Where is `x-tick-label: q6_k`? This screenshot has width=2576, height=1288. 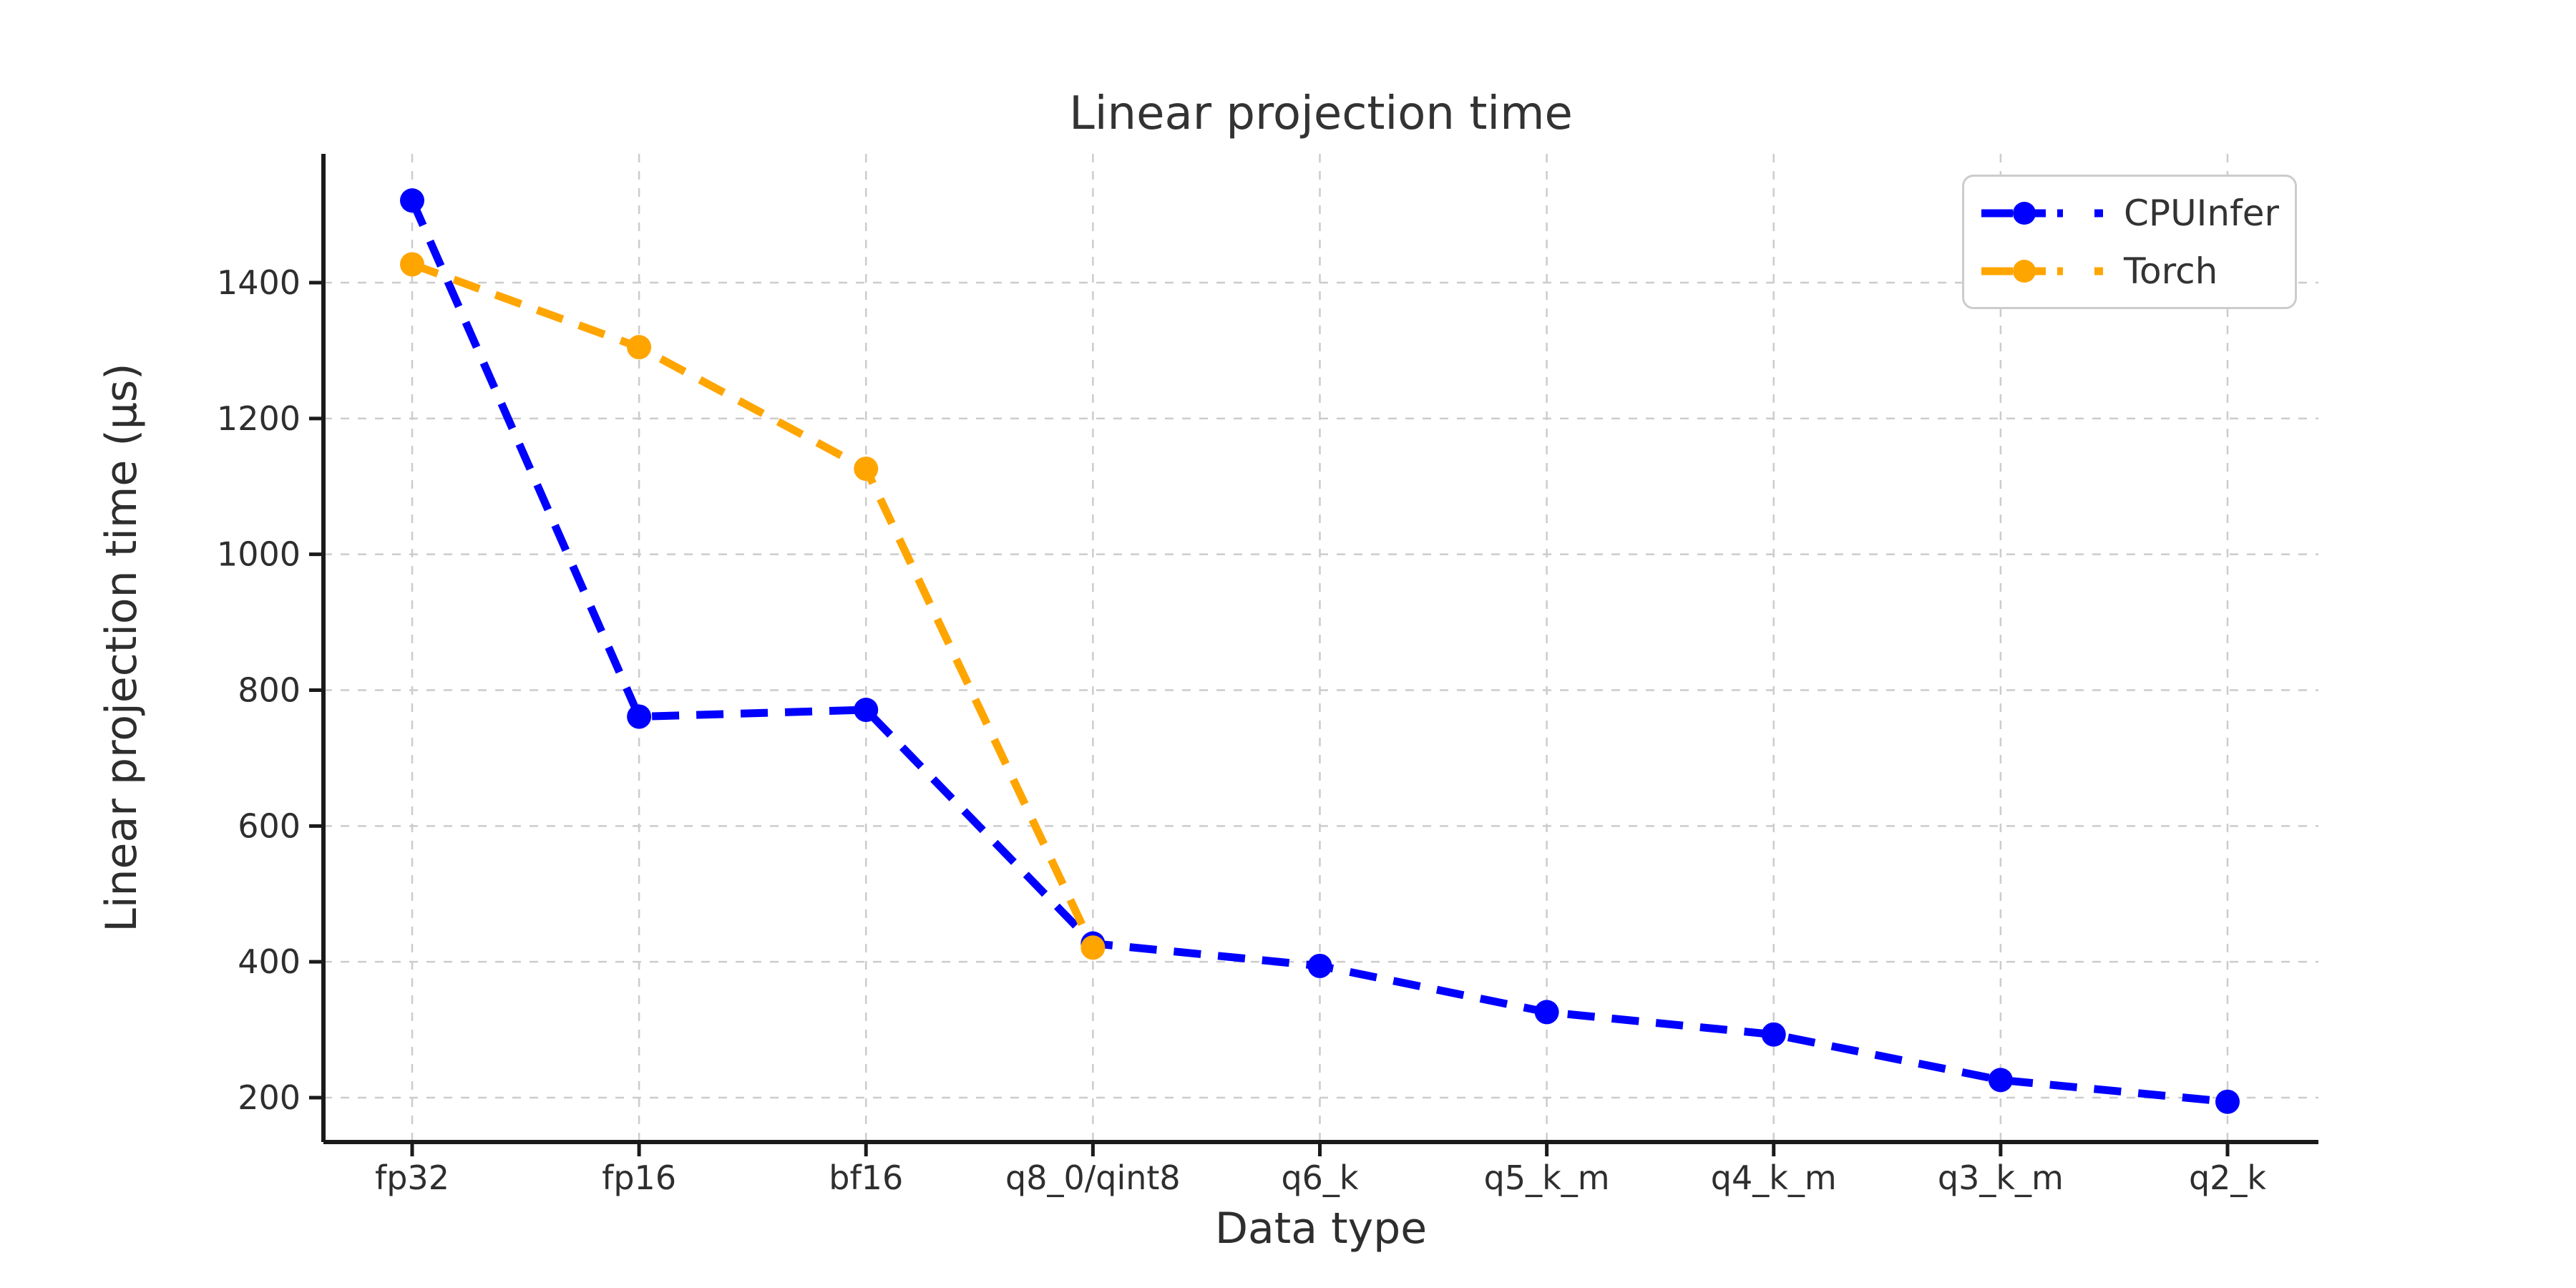 x-tick-label: q6_k is located at coordinates (1319, 1177).